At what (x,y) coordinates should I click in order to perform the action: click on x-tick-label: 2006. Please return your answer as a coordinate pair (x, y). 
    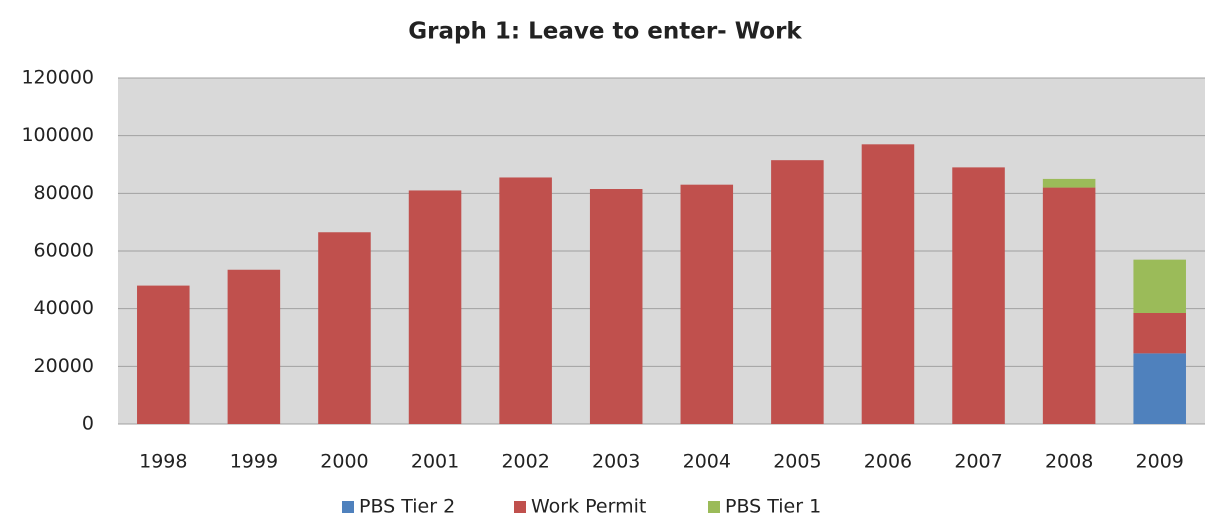
    Looking at the image, I should click on (888, 462).